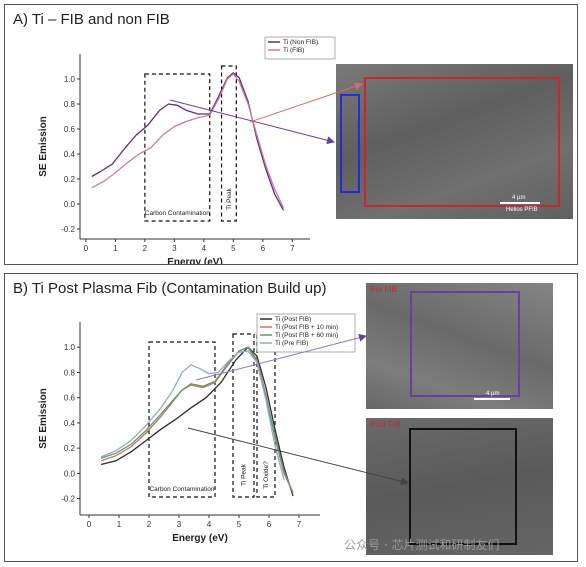  What do you see at coordinates (306, 335) in the screenshot?
I see `legend-entry: Ti (Post FIB + 60 min)` at bounding box center [306, 335].